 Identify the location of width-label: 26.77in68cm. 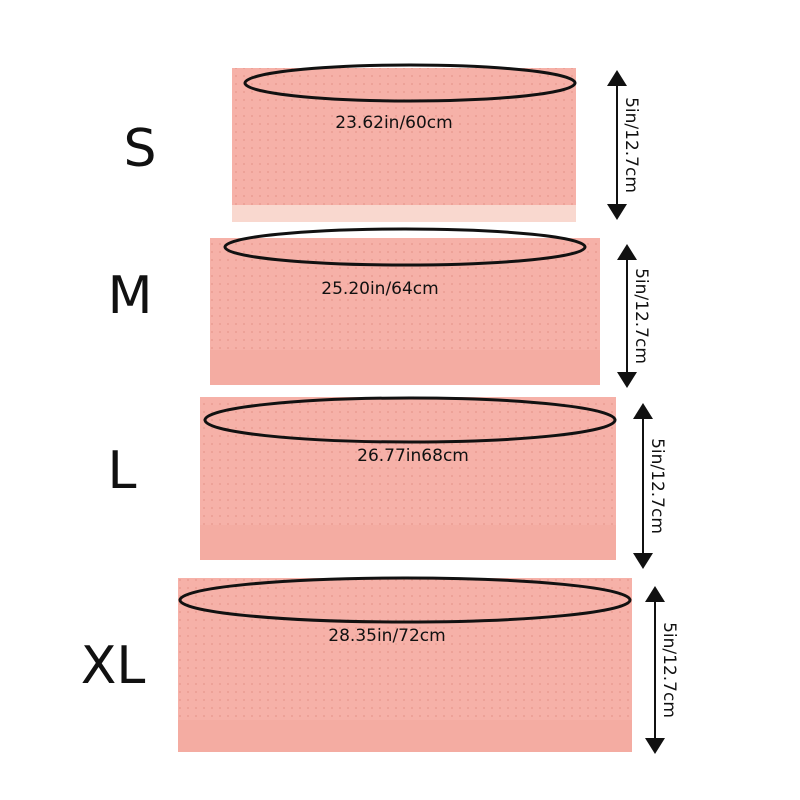
(413, 456).